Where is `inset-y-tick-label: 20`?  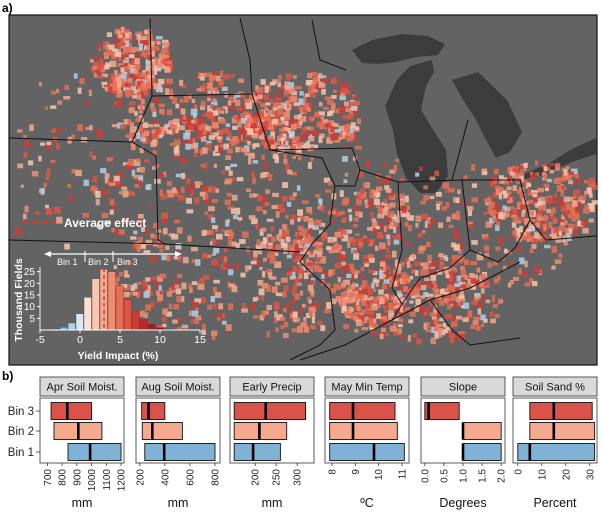
inset-y-tick-label: 20 is located at coordinates (30, 284).